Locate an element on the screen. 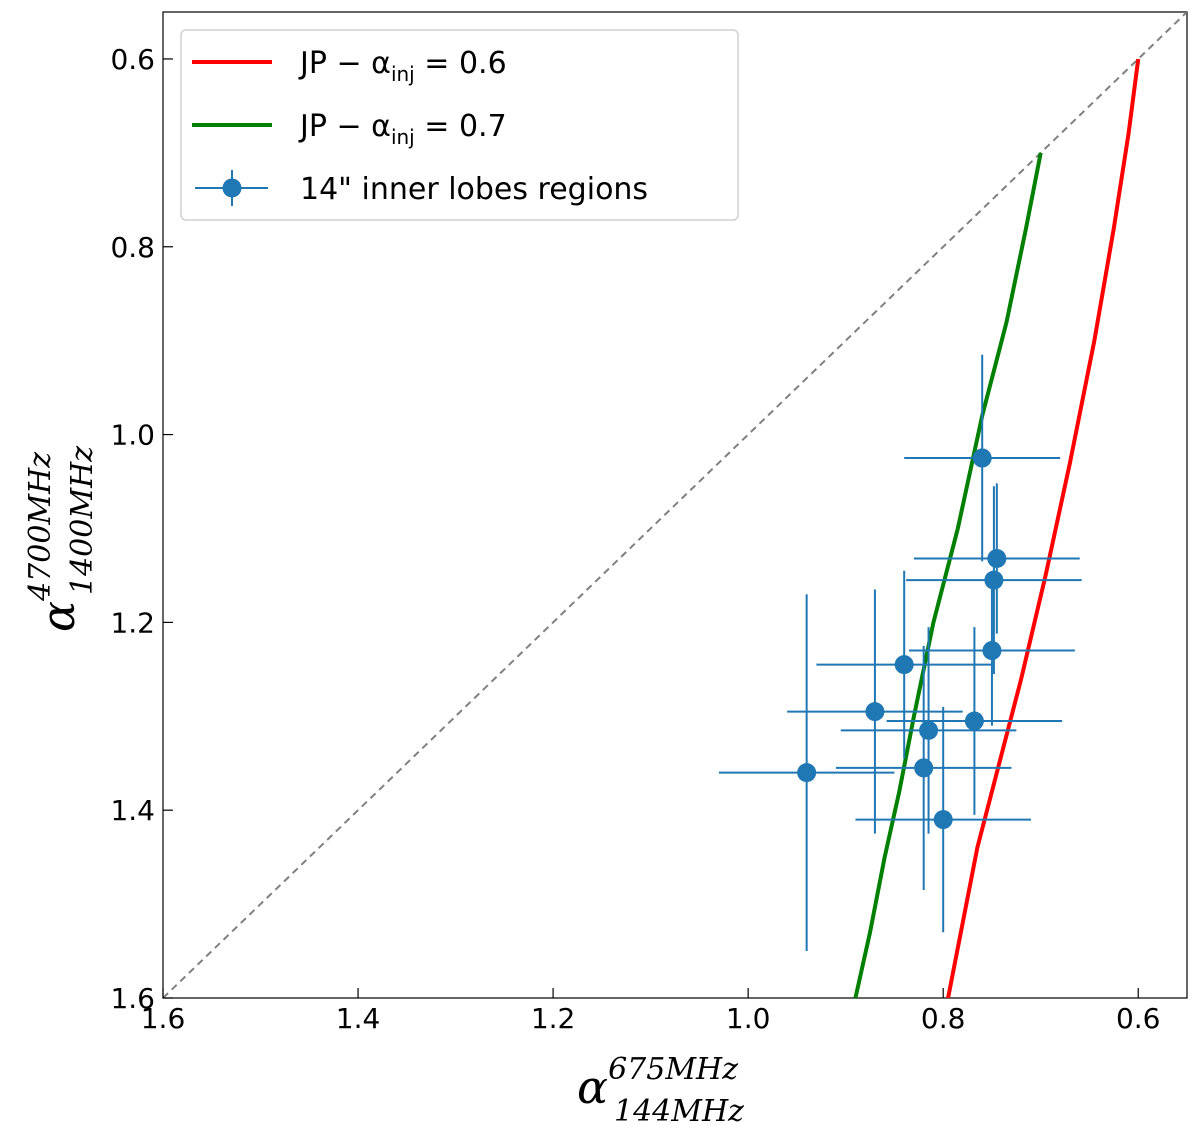 The width and height of the screenshot is (1200, 1125). legend-entry-1: JP − αinj = 0.6 is located at coordinates (349, 66).